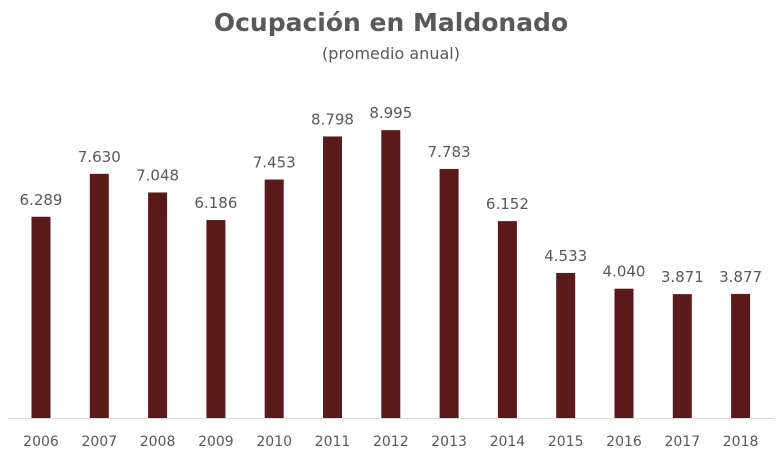 The height and width of the screenshot is (454, 782). I want to click on data-label-2014: 6.152, so click(507, 204).